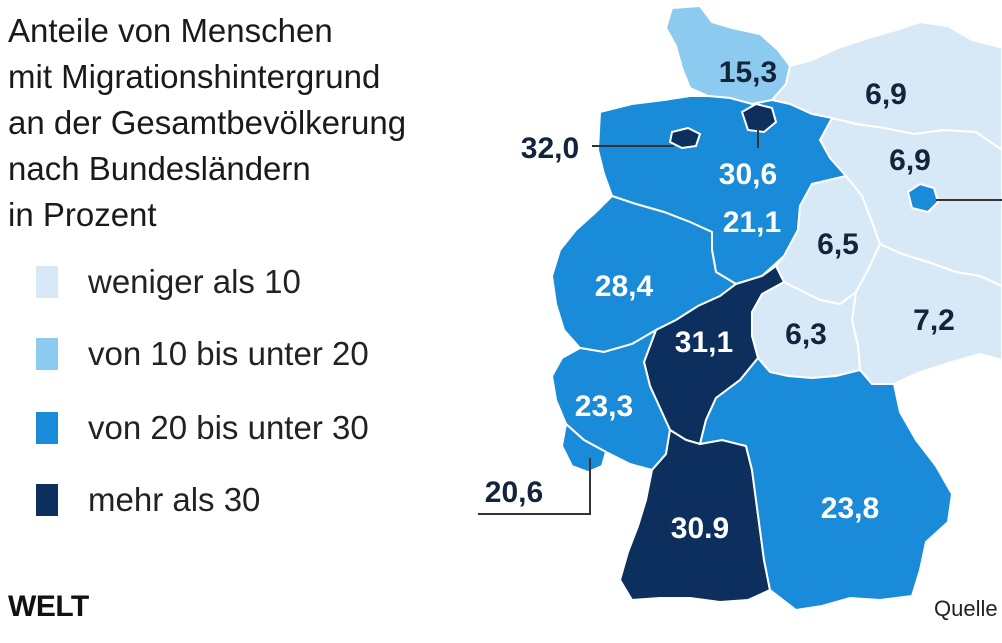 This screenshot has height=643, width=1002. Describe the element at coordinates (748, 174) in the screenshot. I see `value-hamburg: 30,6` at that location.